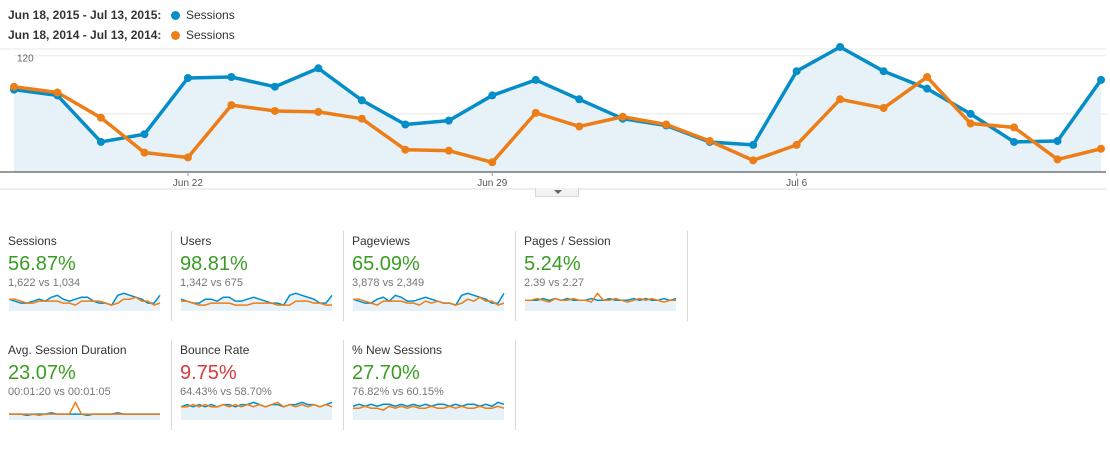 Image resolution: width=1110 pixels, height=455 pixels. I want to click on metric-label: Pageviews, so click(381, 241).